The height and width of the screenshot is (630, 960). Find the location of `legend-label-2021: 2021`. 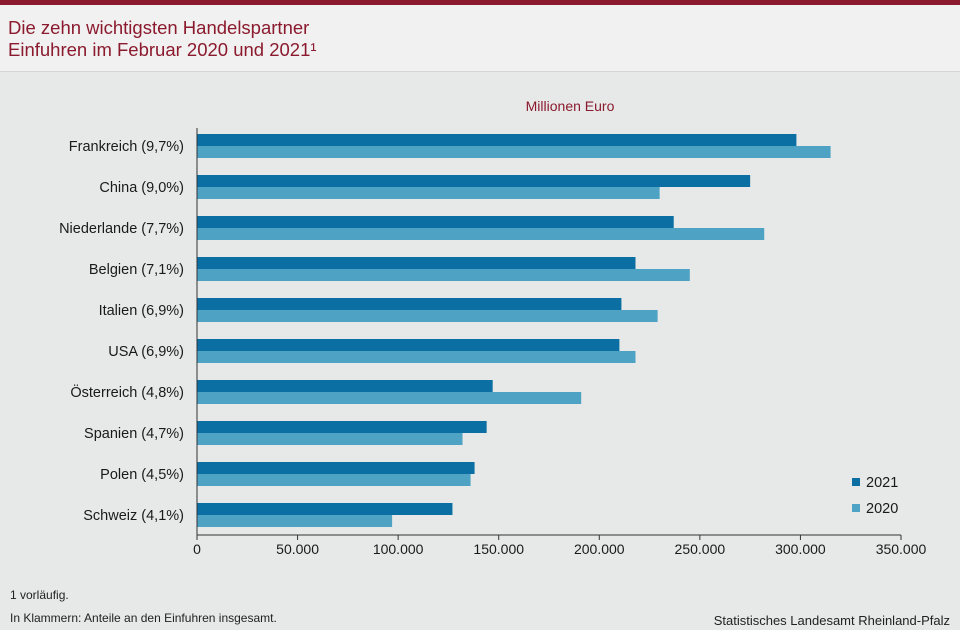

legend-label-2021: 2021 is located at coordinates (882, 483).